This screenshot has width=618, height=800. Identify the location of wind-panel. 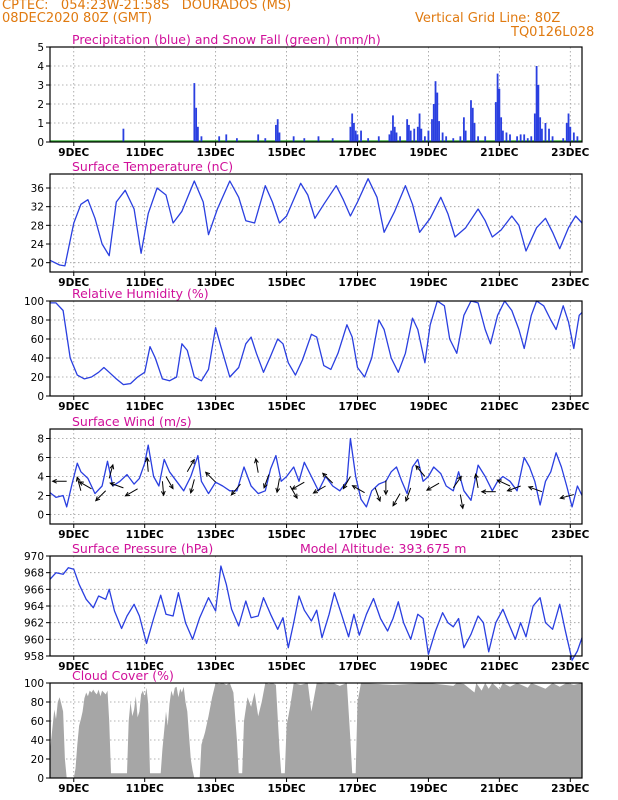
(314, 478).